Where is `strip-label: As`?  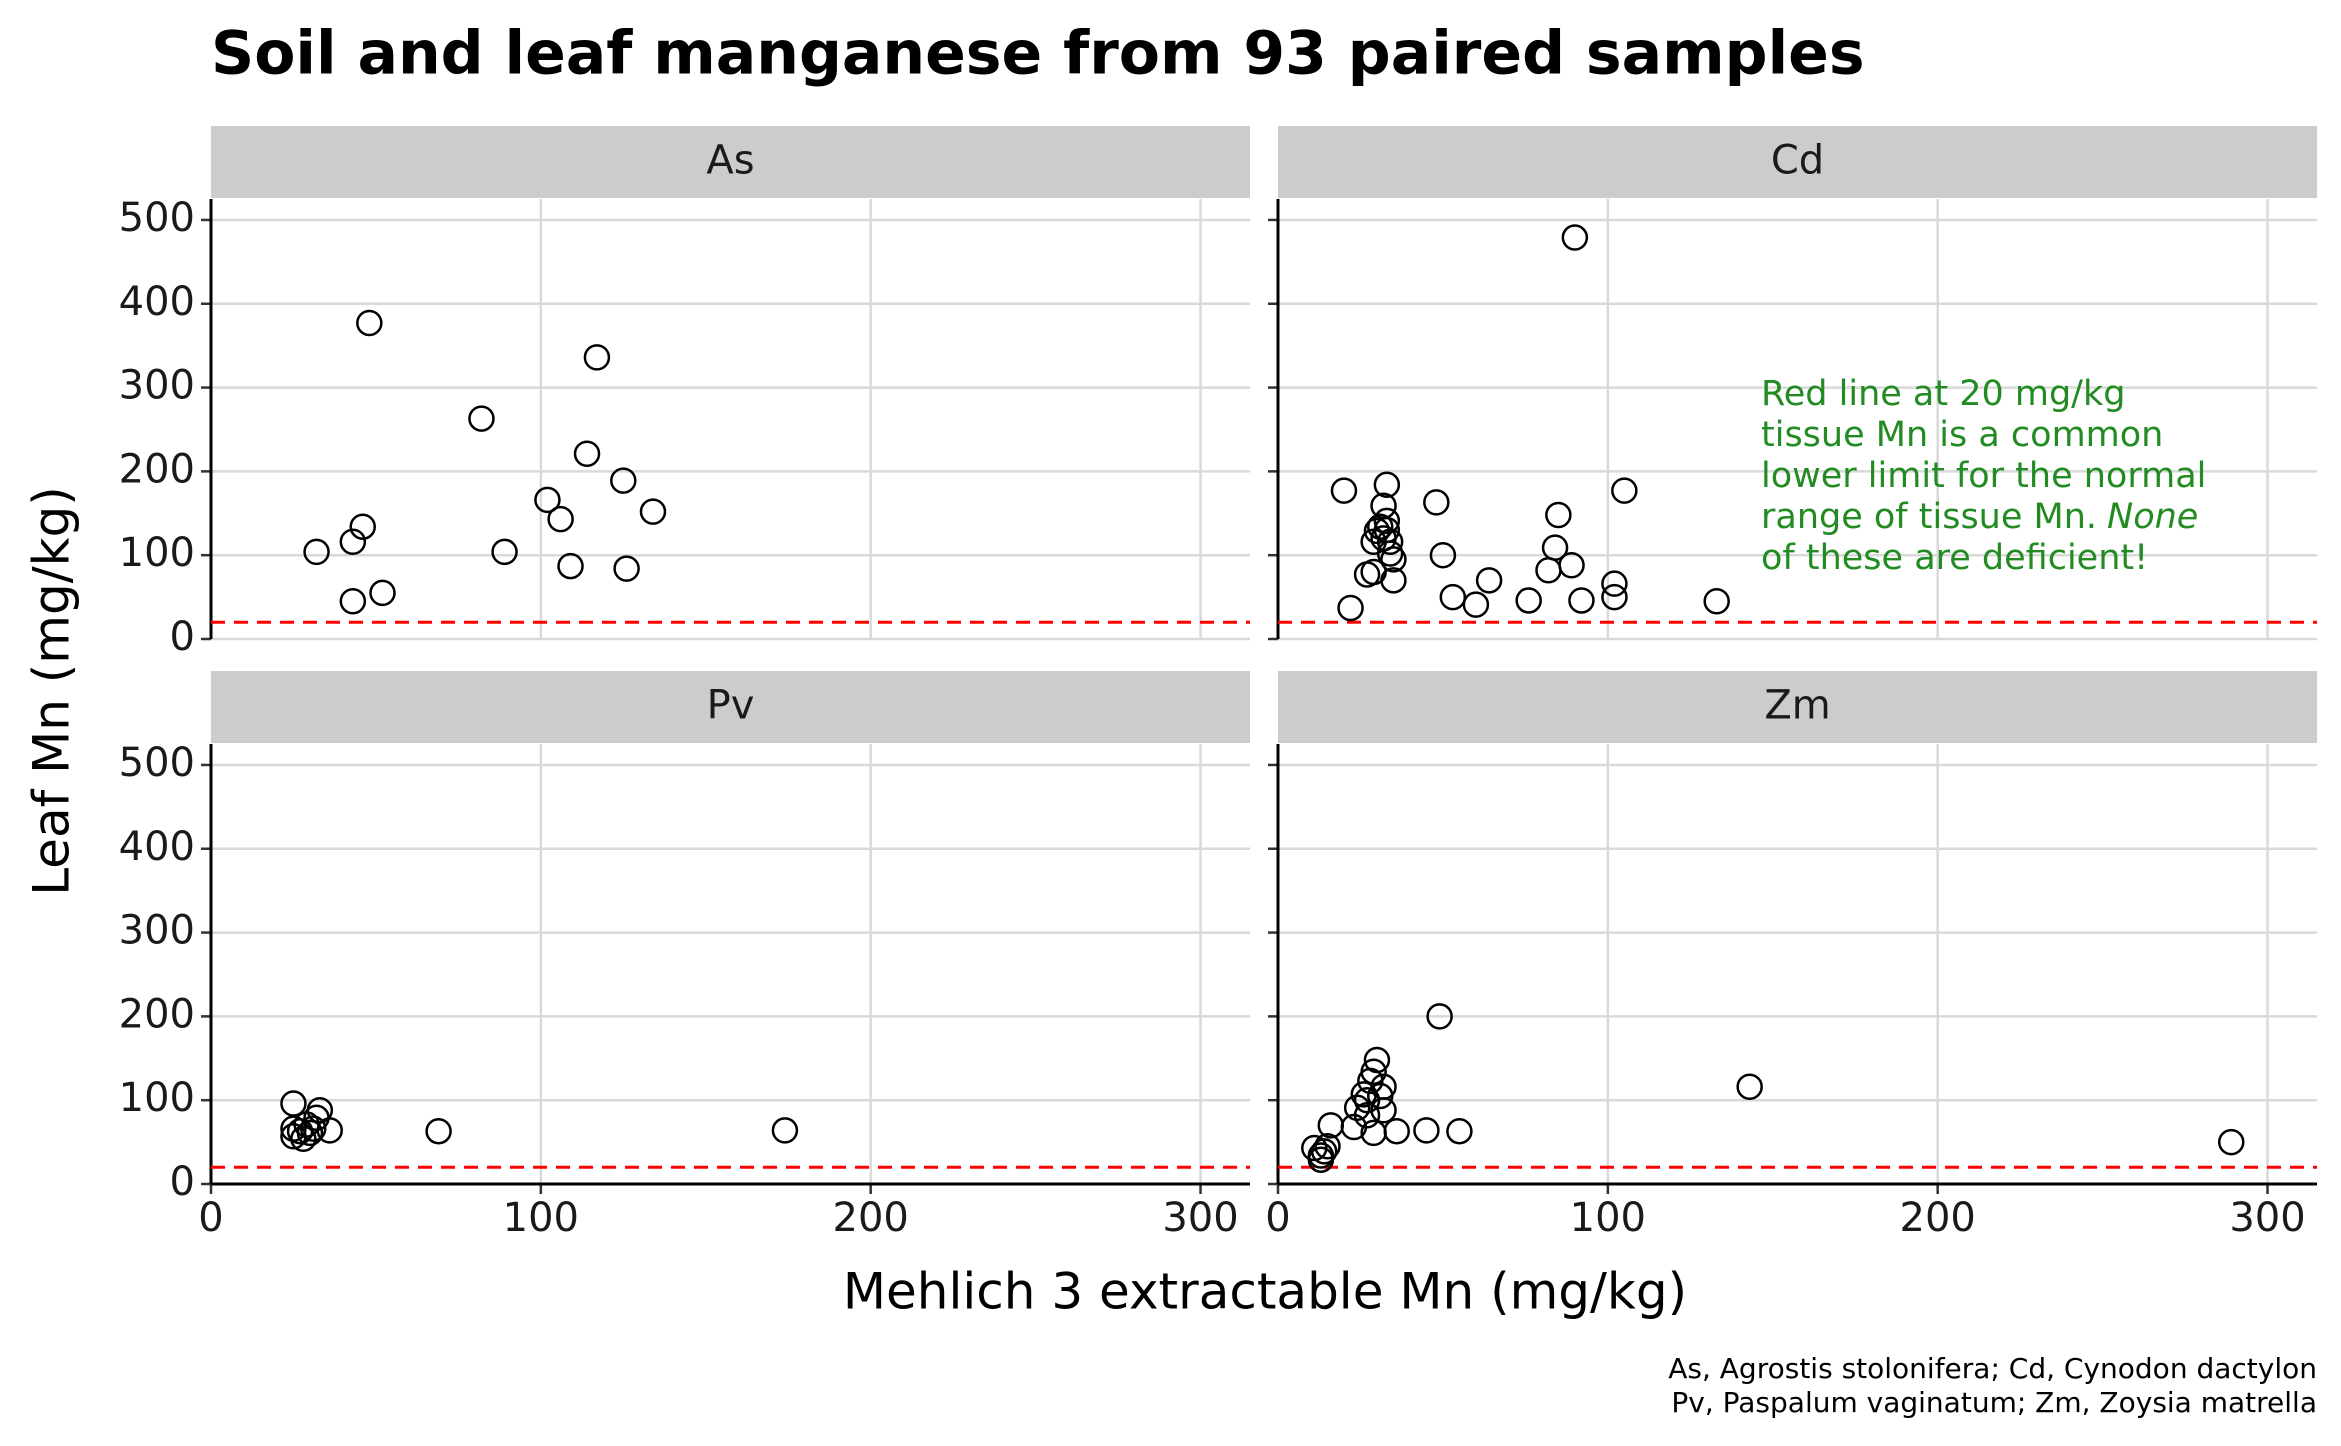
strip-label: As is located at coordinates (730, 161).